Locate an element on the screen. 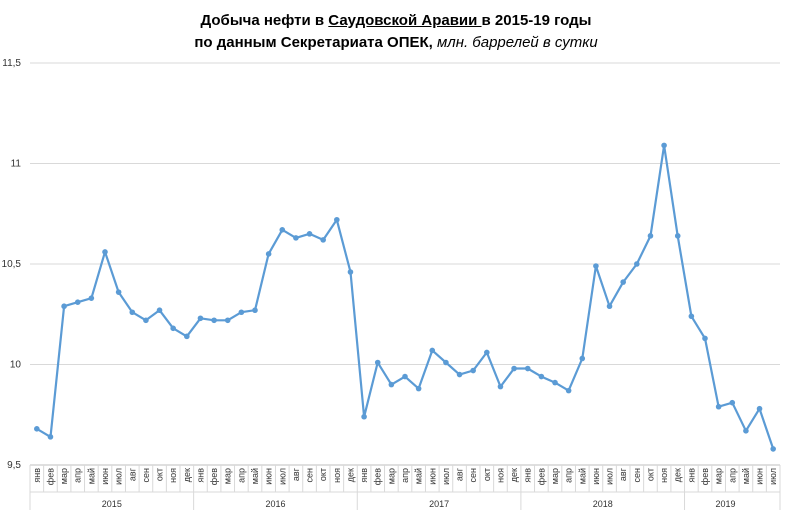 This screenshot has width=792, height=520. title-source: по данным Секретариата ОПЕК, is located at coordinates (315, 42).